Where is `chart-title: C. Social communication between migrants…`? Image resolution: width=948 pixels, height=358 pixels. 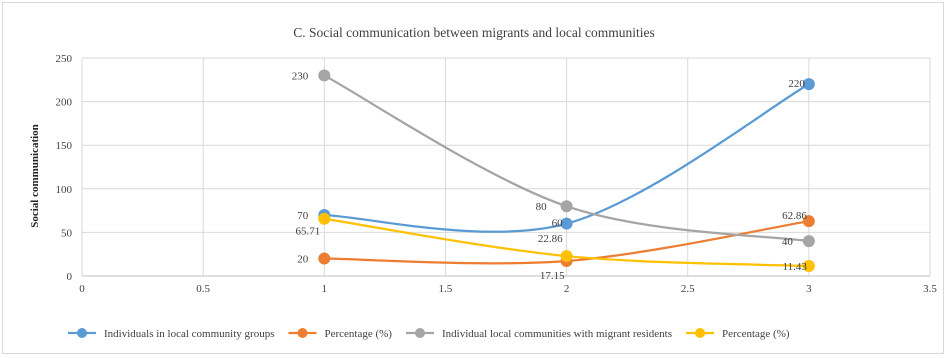 chart-title: C. Social communication between migrants… is located at coordinates (473, 32).